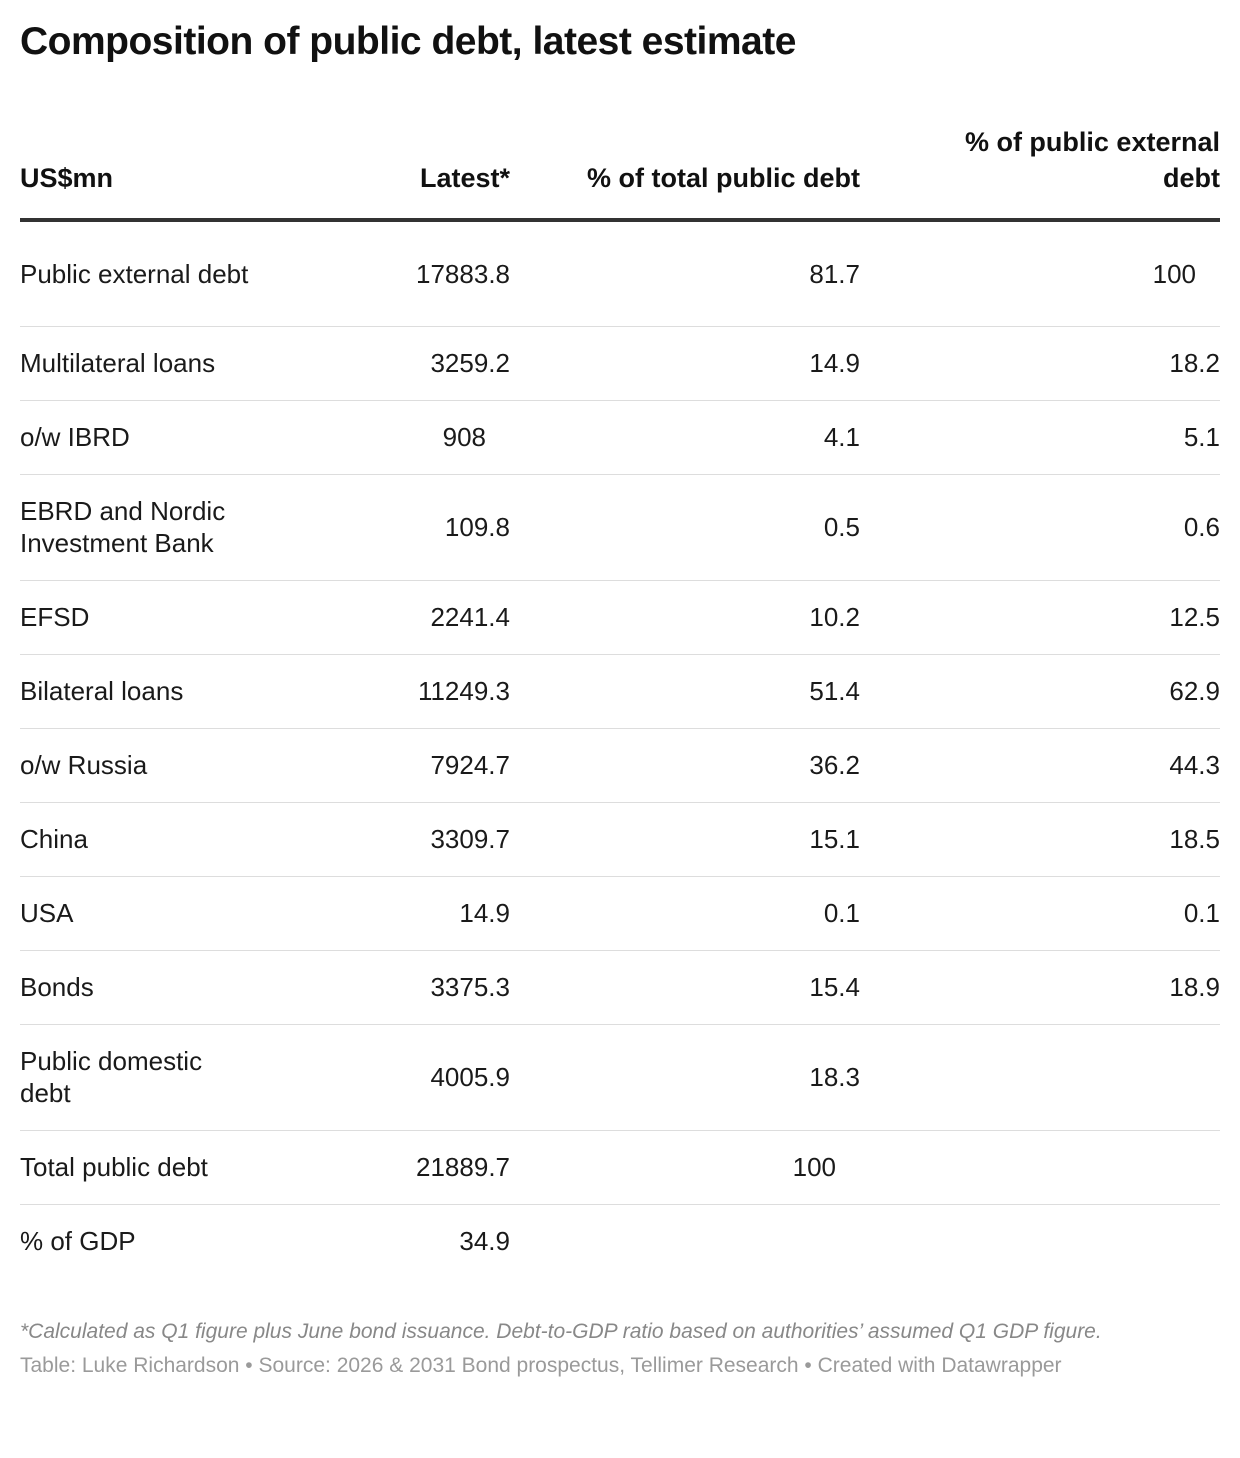  What do you see at coordinates (685, 363) in the screenshot?
I see `cell-pct-total: 14.9` at bounding box center [685, 363].